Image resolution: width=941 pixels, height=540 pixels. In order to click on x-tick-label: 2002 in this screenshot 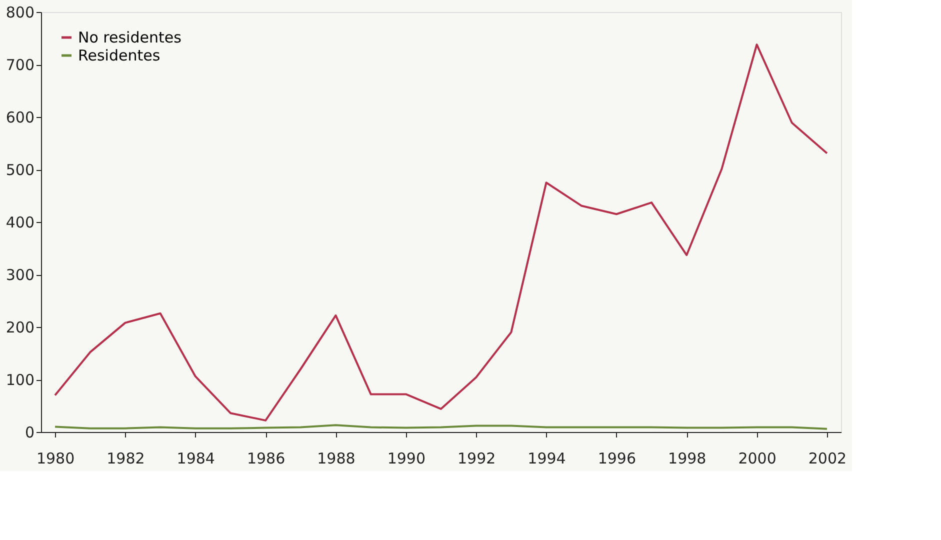, I will do `click(827, 459)`.